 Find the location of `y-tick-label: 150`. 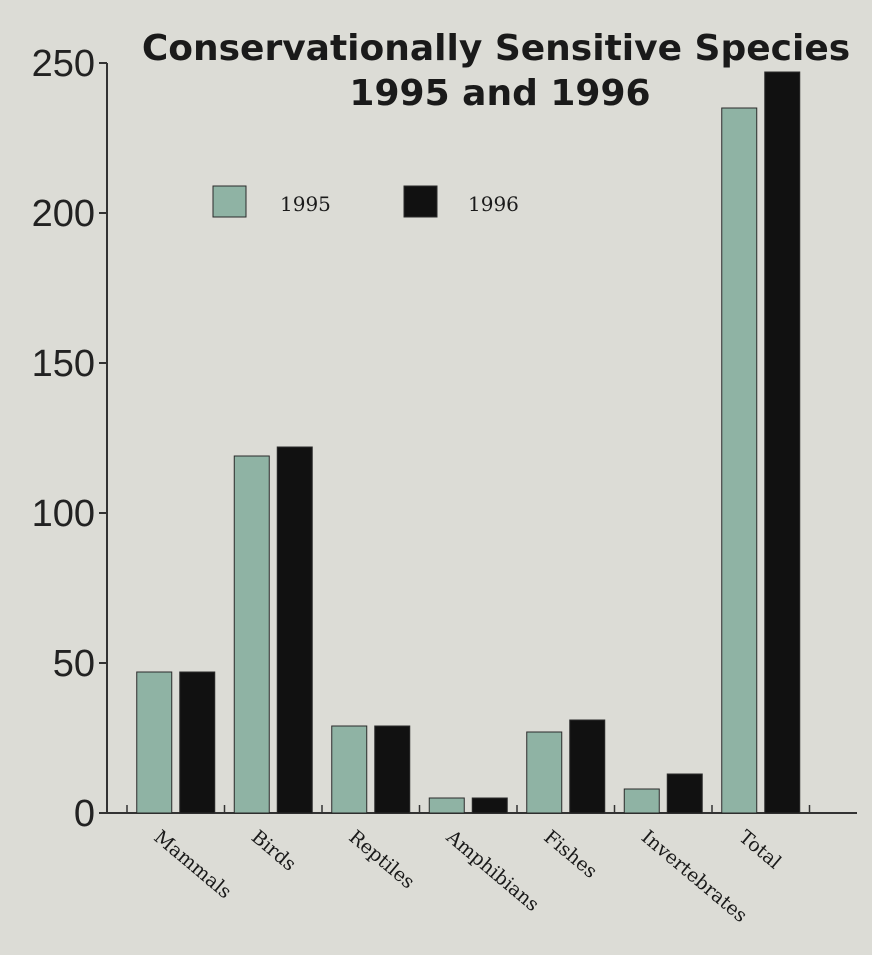

y-tick-label: 150 is located at coordinates (63, 364).